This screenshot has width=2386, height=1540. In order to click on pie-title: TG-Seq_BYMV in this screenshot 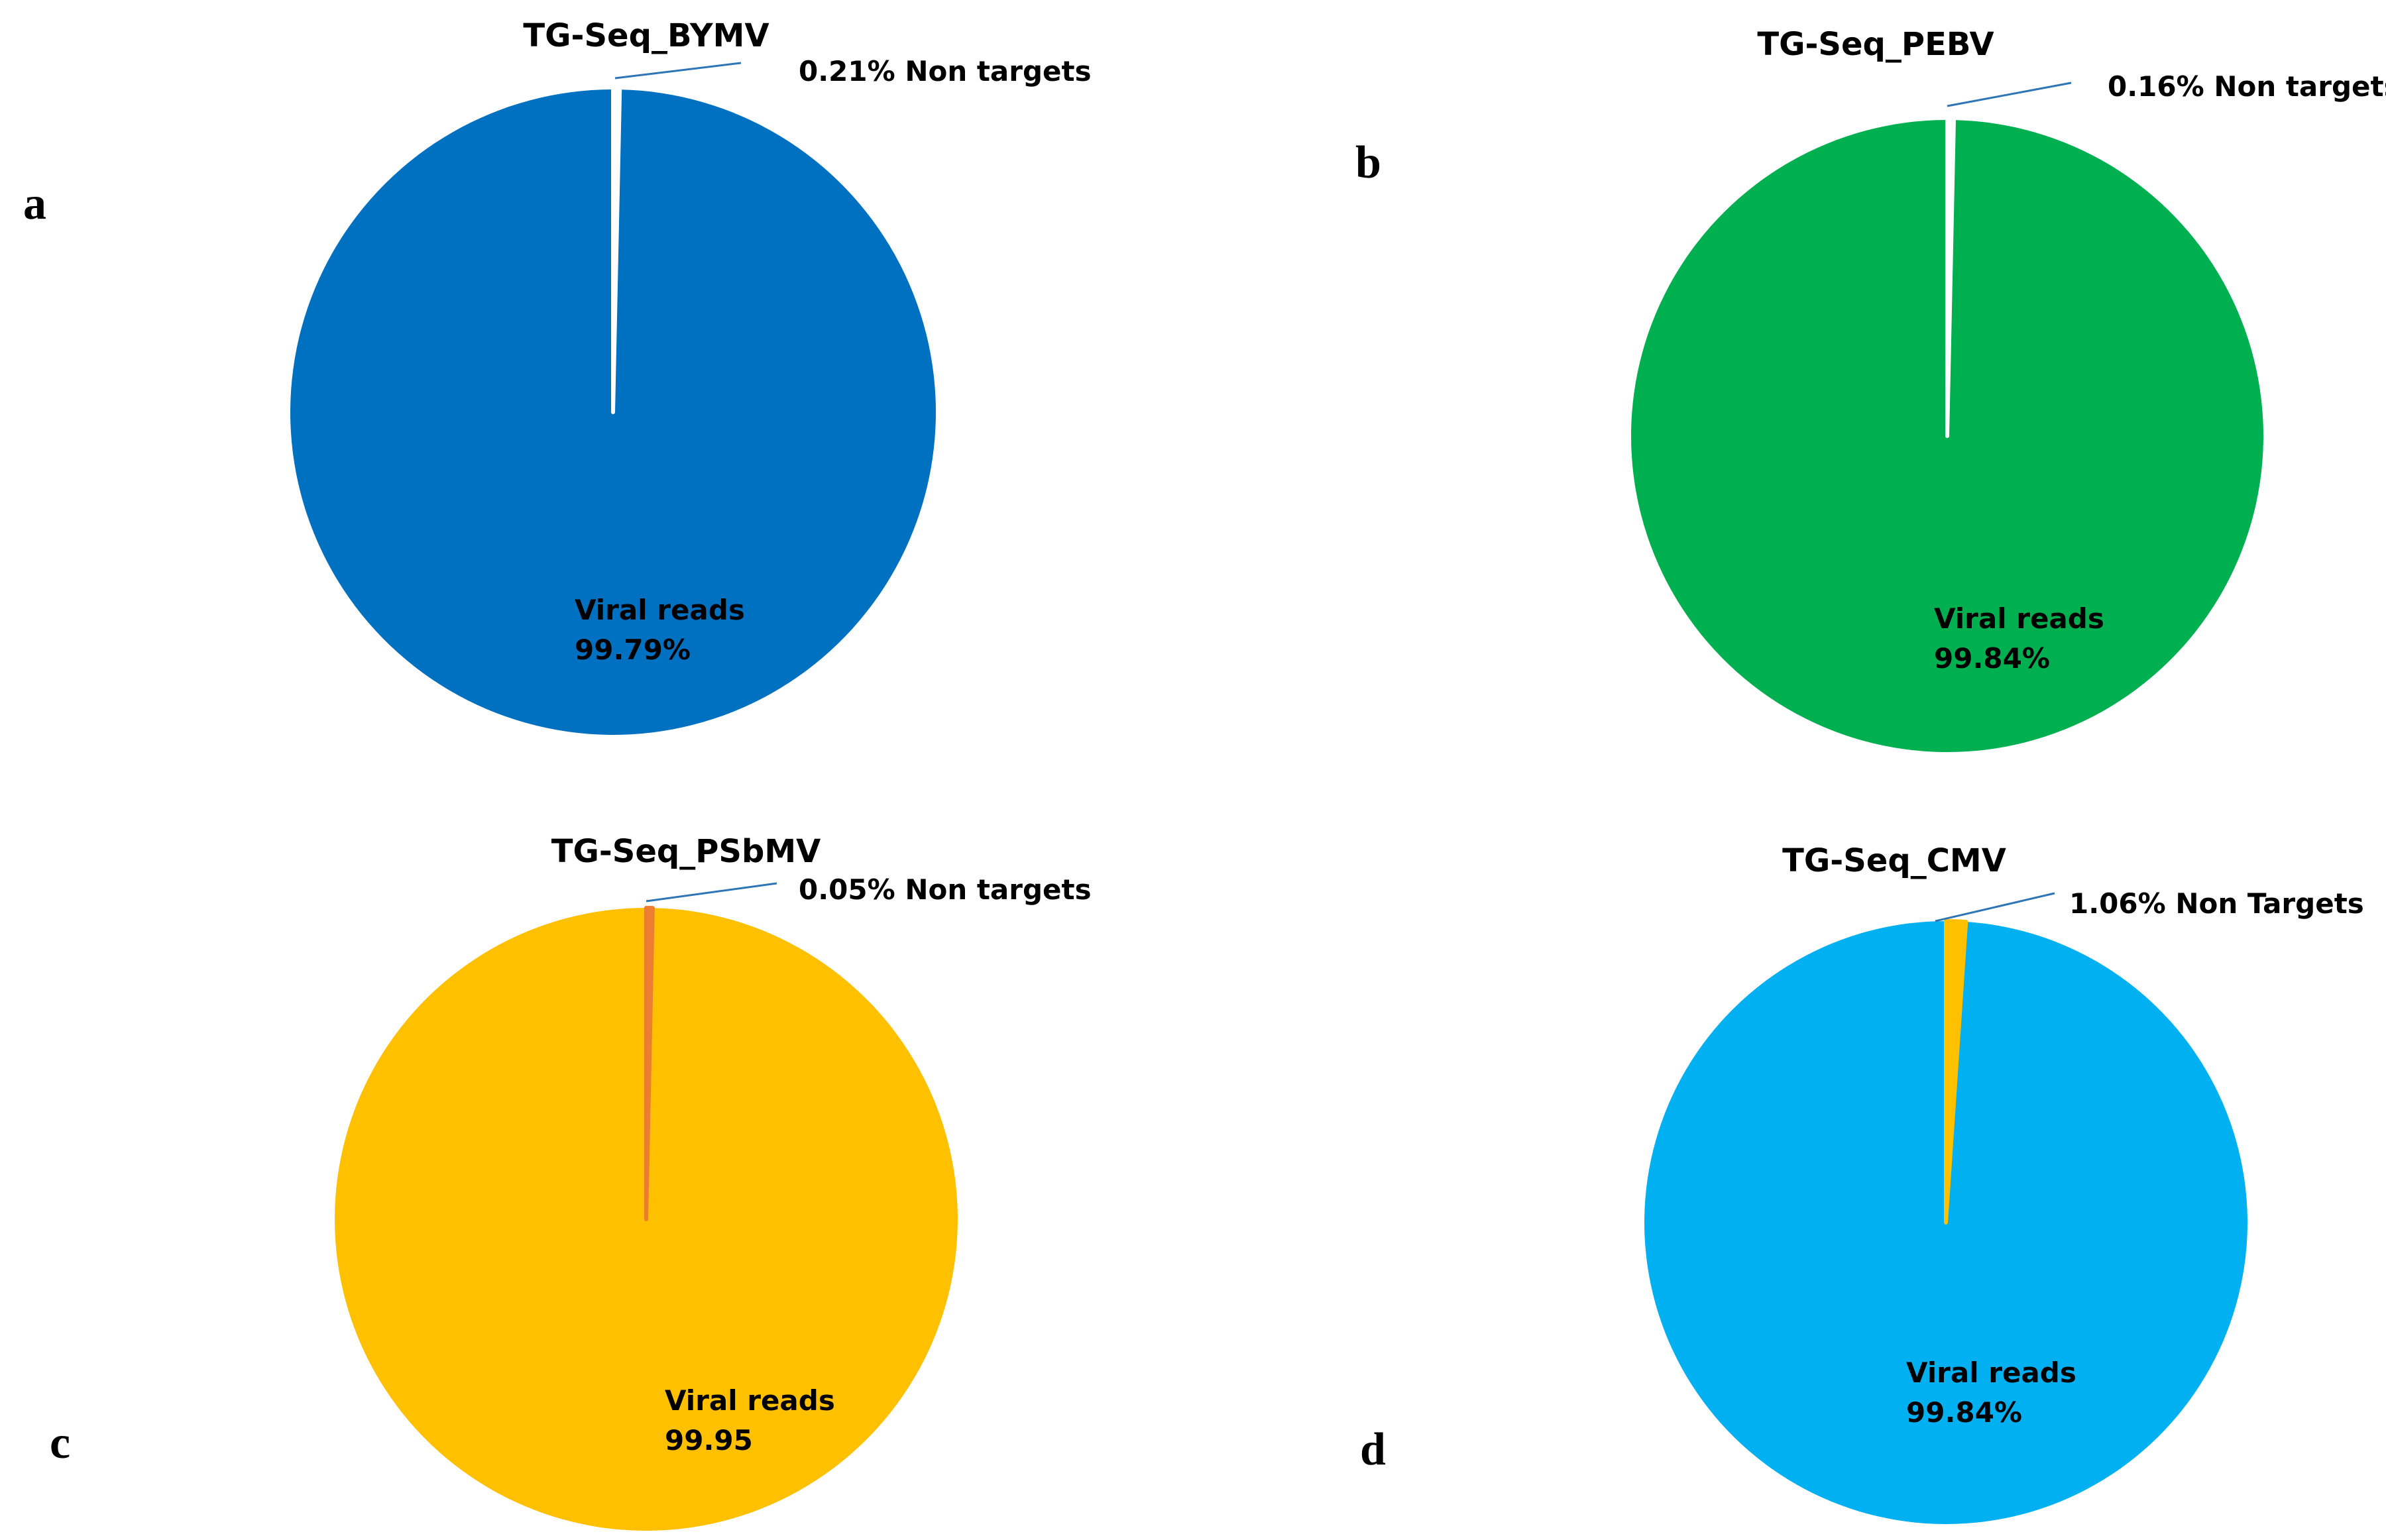, I will do `click(646, 35)`.